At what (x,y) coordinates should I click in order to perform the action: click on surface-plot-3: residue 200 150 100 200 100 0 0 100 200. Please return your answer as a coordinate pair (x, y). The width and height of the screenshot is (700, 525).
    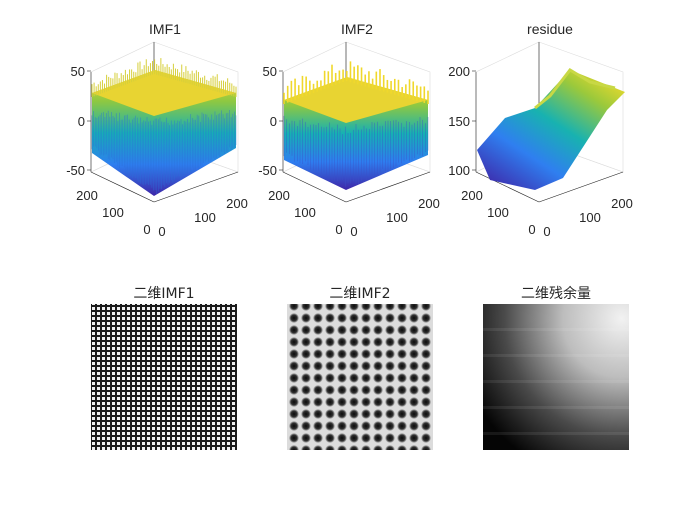
    Looking at the image, I should click on (540, 130).